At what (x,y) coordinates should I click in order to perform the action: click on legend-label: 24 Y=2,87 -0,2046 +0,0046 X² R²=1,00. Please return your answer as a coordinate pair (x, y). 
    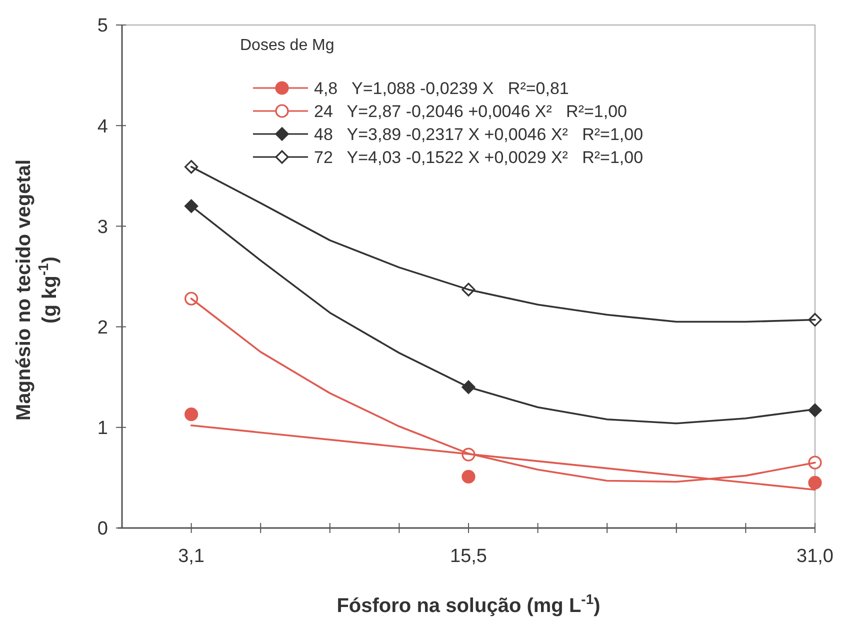
    Looking at the image, I should click on (470, 111).